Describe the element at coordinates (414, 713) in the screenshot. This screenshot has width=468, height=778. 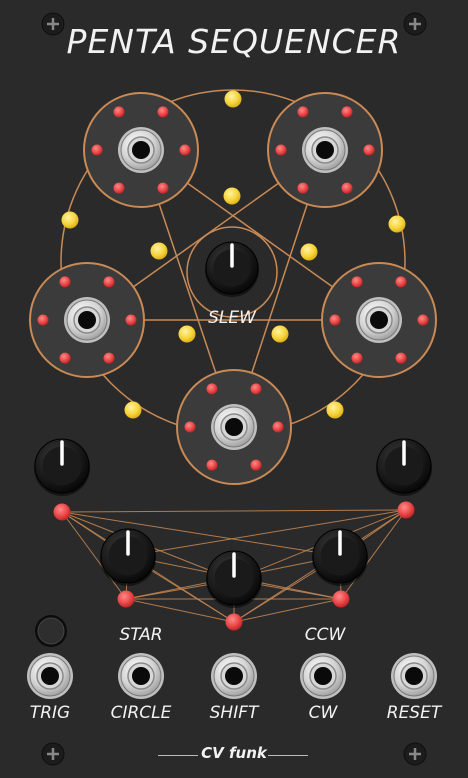
I see `reset-label: RESET` at that location.